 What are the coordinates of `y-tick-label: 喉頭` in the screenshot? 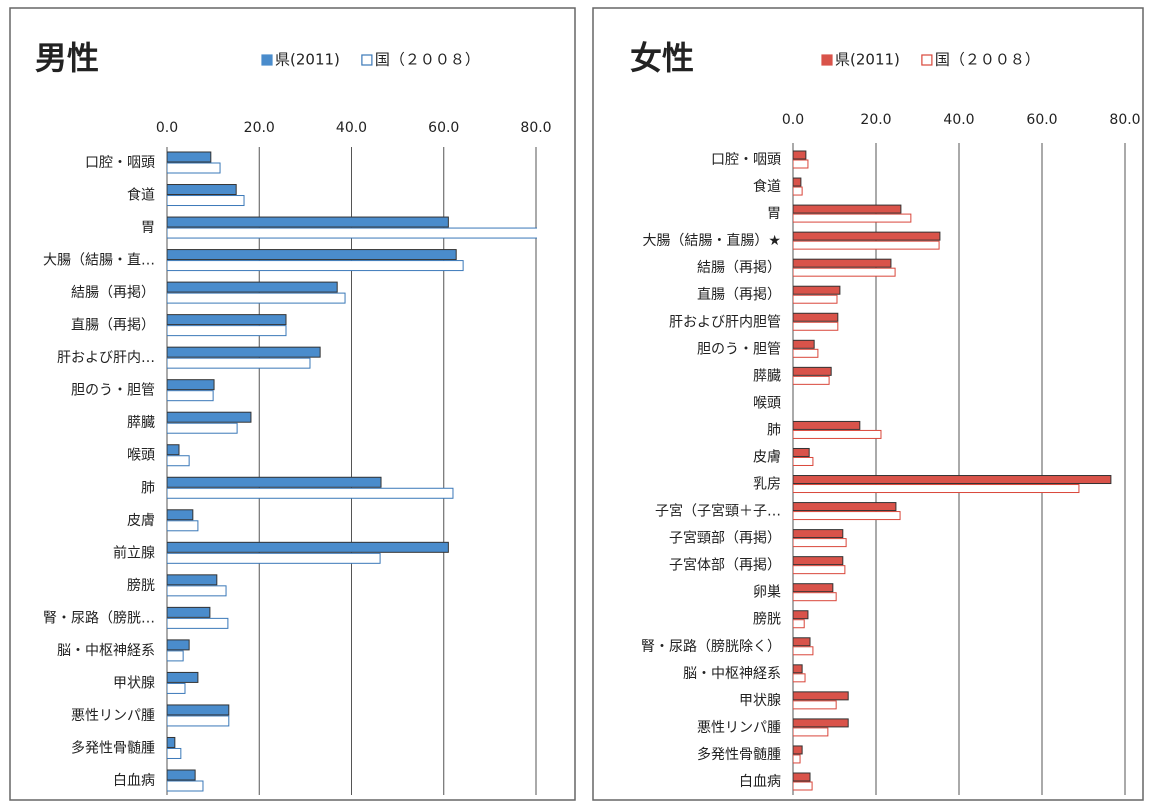 It's located at (141, 456).